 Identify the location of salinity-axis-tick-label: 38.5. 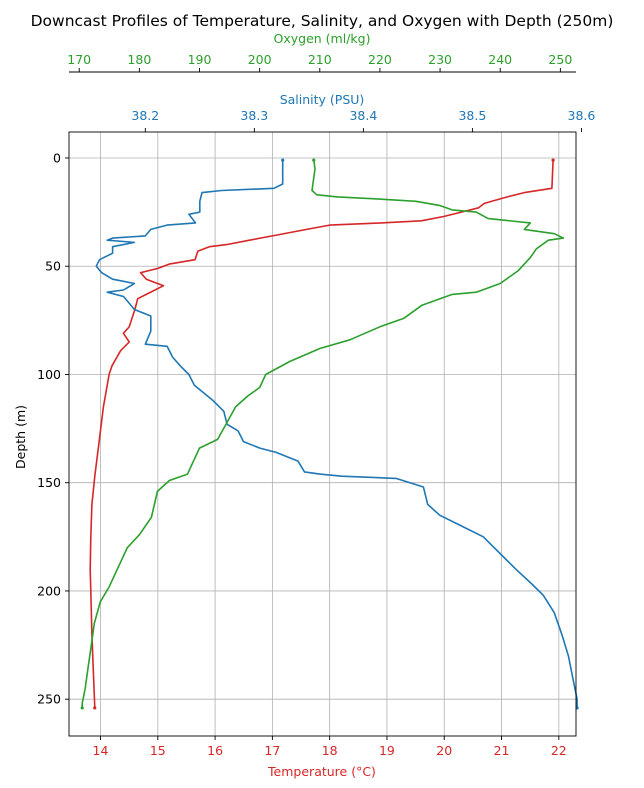
(472, 115).